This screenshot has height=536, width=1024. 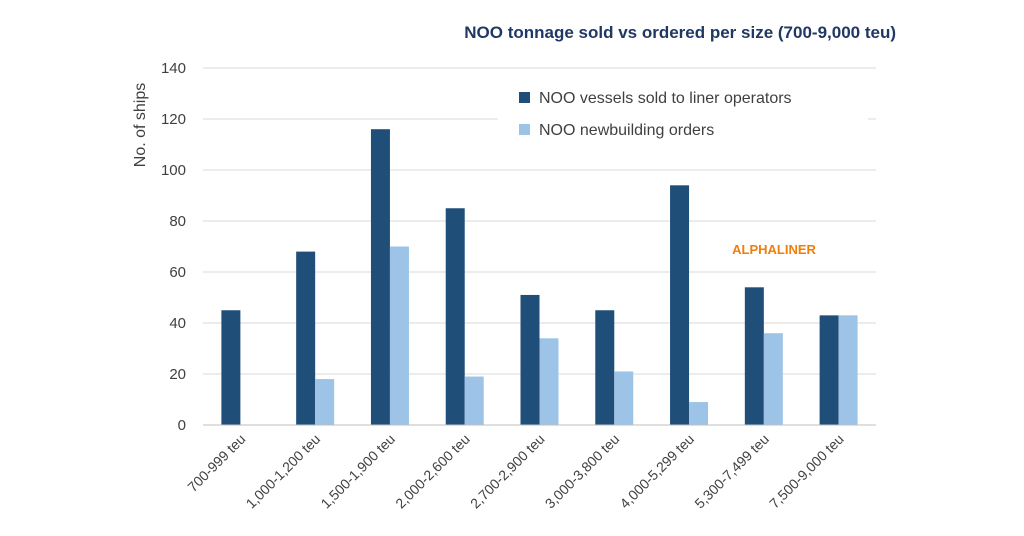 I want to click on legend-label-orders: NOO newbuilding orders, so click(x=626, y=130).